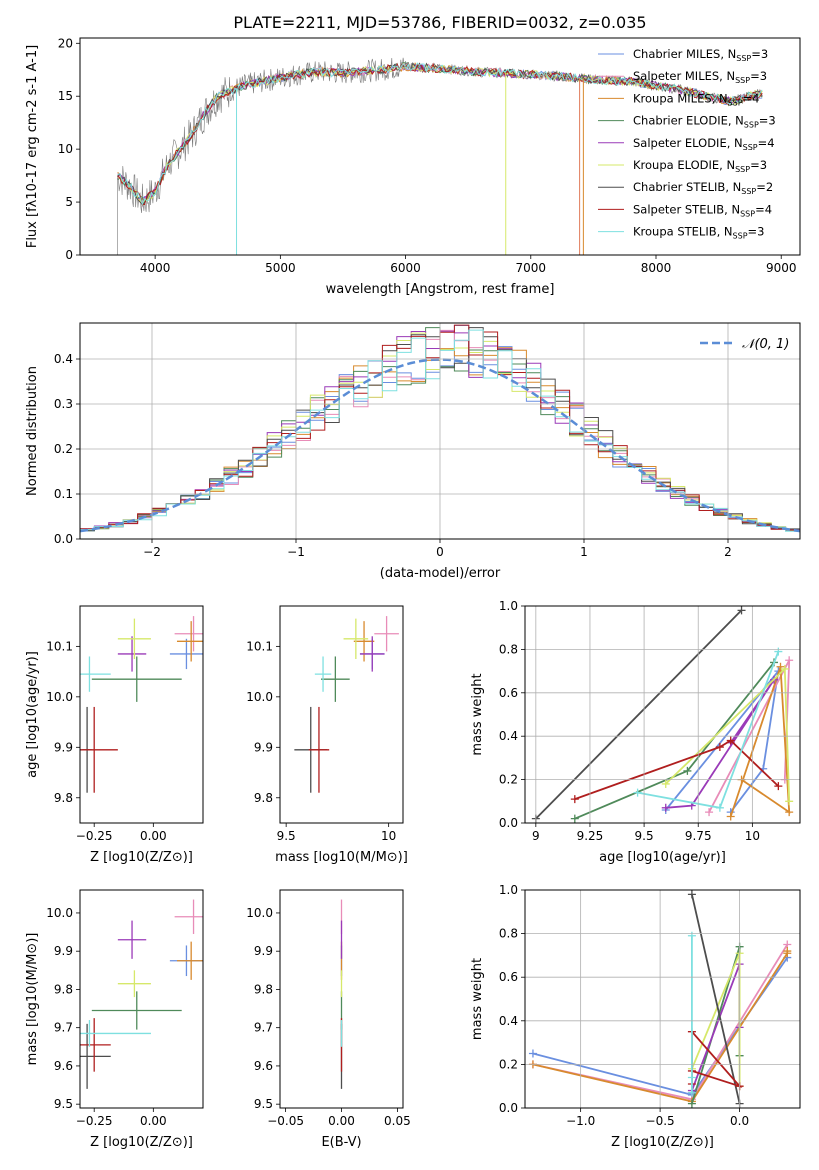  Describe the element at coordinates (781, 268) in the screenshot. I see `x-tick-label: 9000` at that location.